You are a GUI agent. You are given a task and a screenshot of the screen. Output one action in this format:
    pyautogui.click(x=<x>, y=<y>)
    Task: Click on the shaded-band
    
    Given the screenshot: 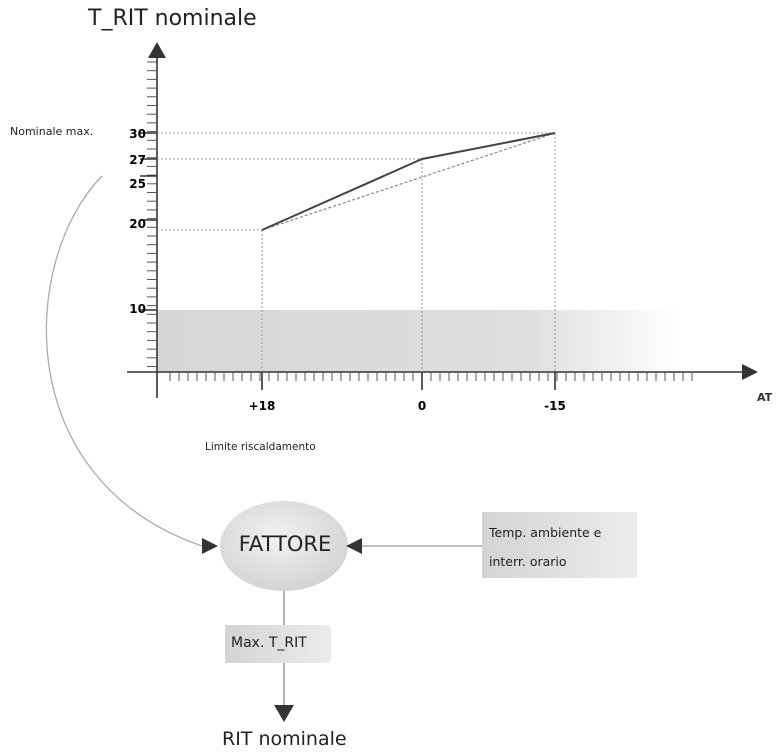 What is the action you would take?
    pyautogui.click(x=419, y=341)
    